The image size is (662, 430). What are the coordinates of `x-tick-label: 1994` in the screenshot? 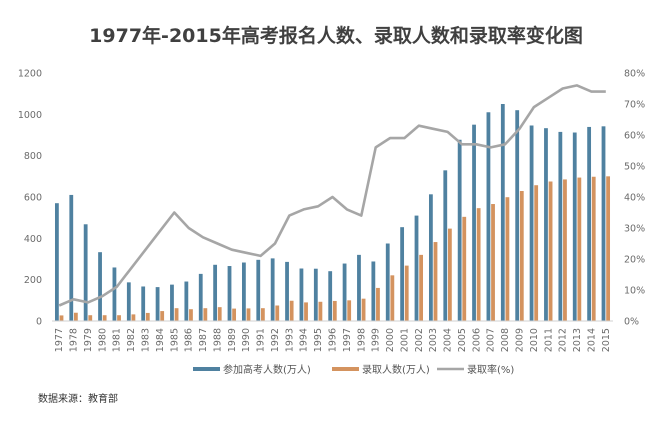 It's located at (304, 340).